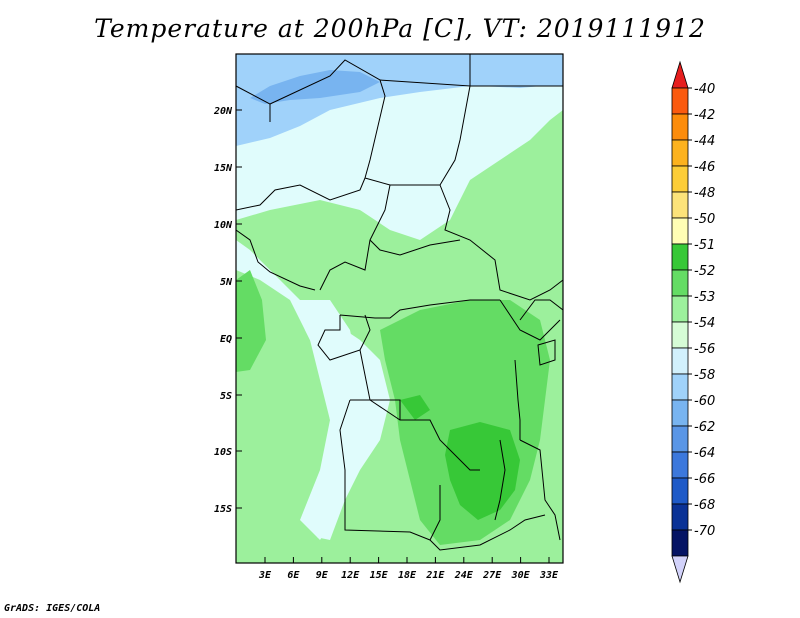 The image size is (800, 618). I want to click on lon-tick-label: 27E, so click(492, 575).